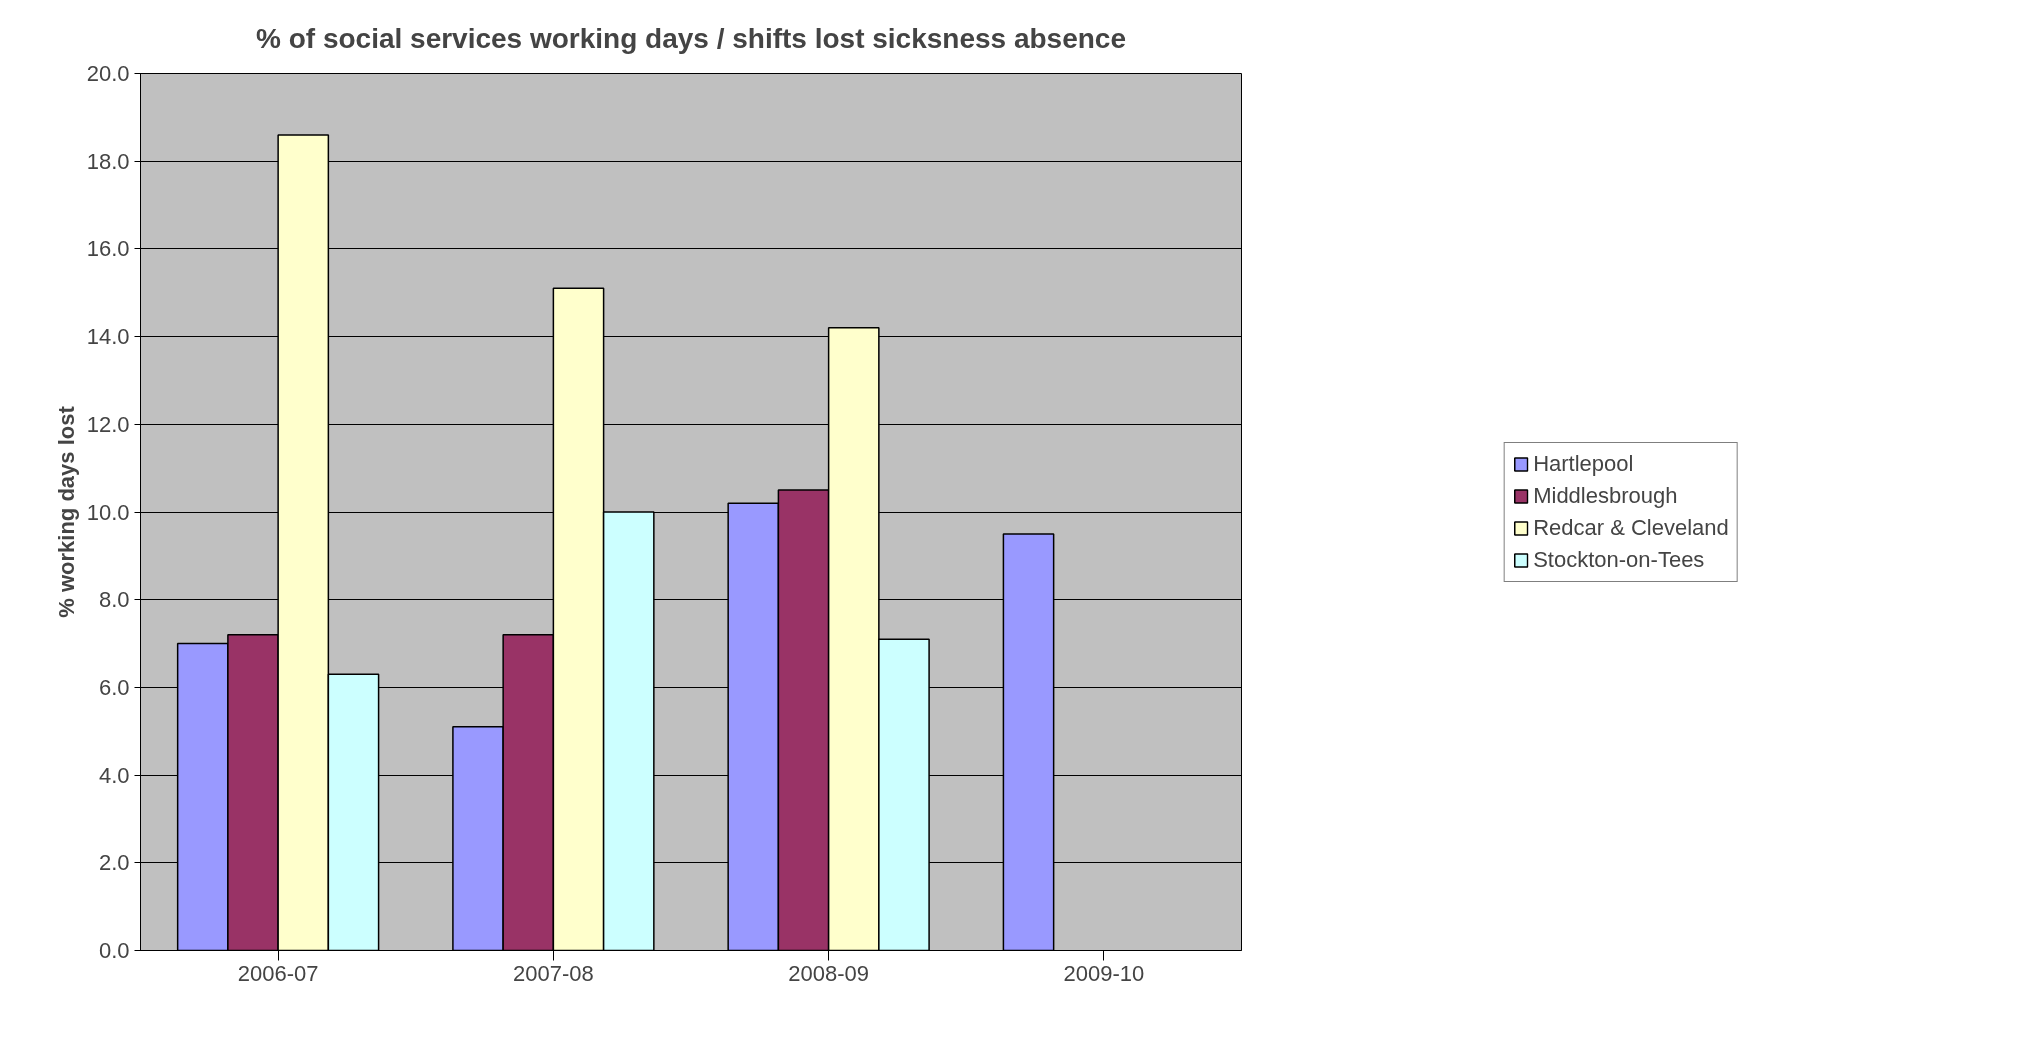  Describe the element at coordinates (108, 512) in the screenshot. I see `y-tick-label: 10.0` at that location.